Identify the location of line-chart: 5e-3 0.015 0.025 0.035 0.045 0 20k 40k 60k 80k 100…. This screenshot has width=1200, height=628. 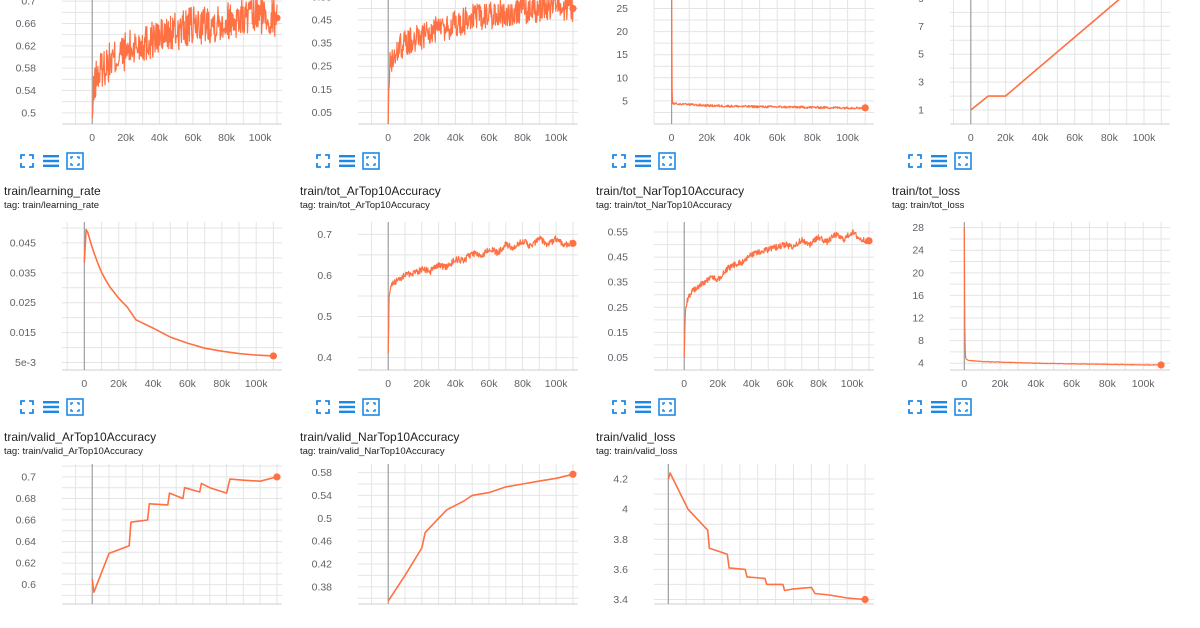
(145, 308).